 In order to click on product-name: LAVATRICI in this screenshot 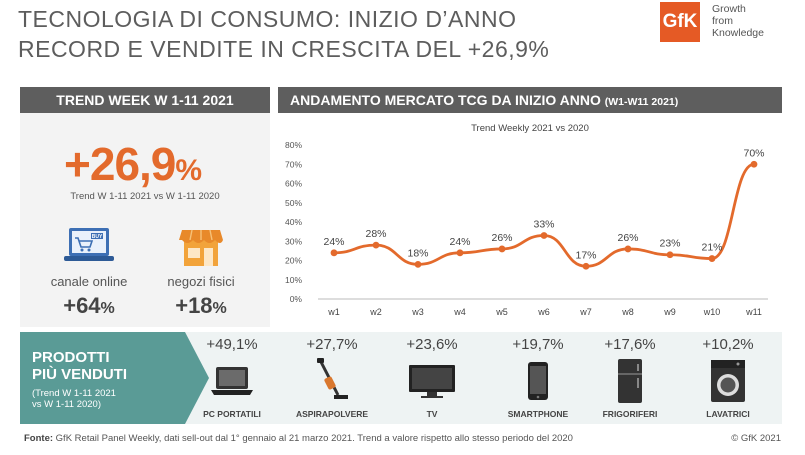, I will do `click(728, 414)`.